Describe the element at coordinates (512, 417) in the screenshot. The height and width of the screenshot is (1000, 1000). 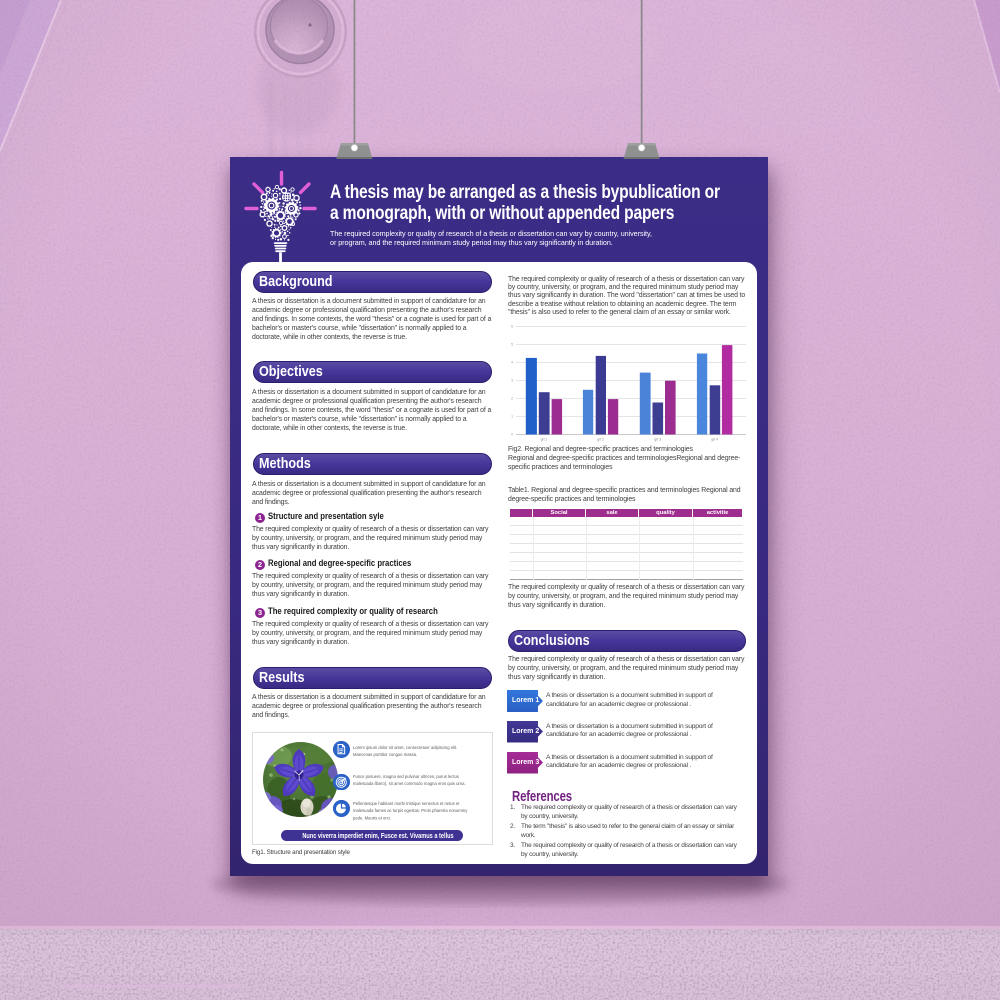
I see `svg-text: 1` at that location.